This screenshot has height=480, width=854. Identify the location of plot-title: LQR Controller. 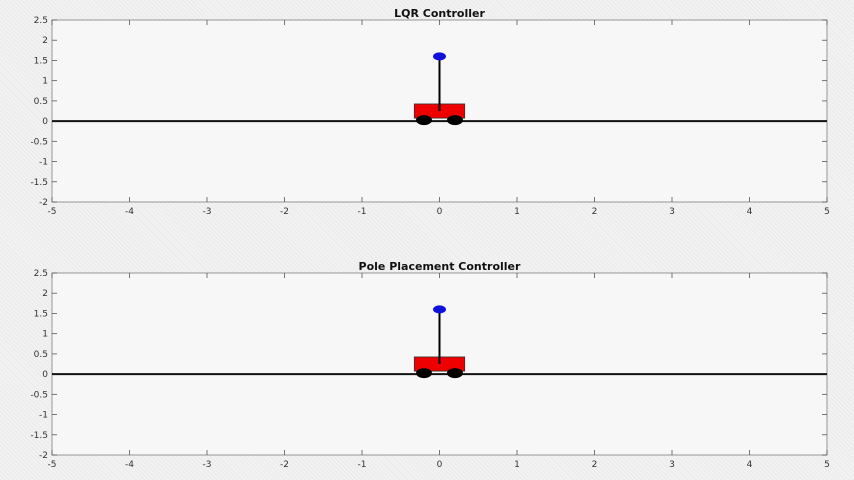
(439, 13).